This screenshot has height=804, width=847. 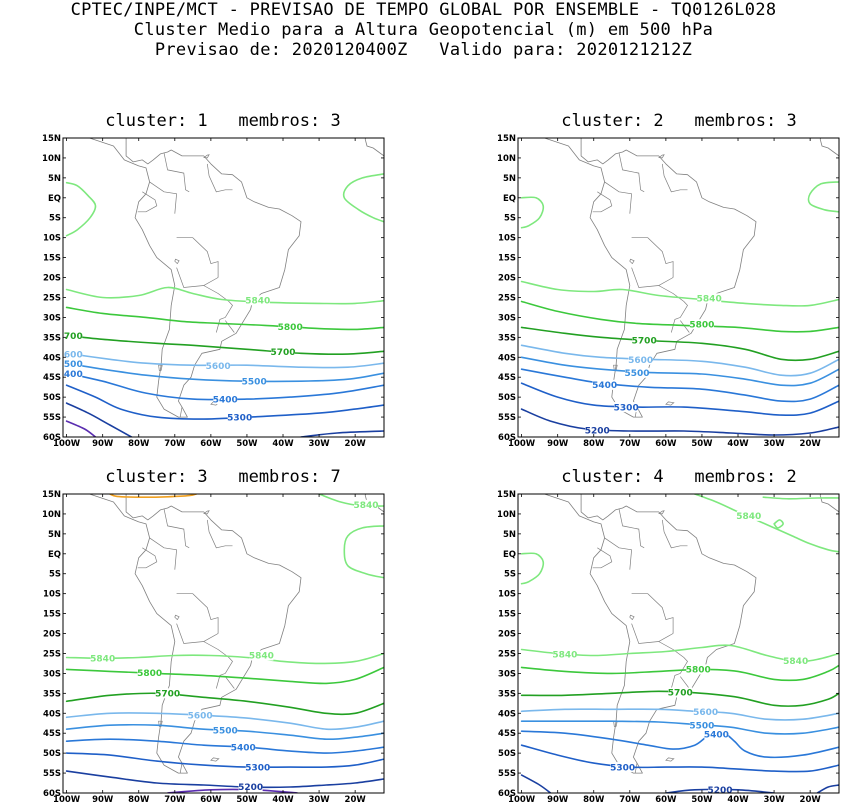 What do you see at coordinates (506, 515) in the screenshot?
I see `lat-label: 10N` at bounding box center [506, 515].